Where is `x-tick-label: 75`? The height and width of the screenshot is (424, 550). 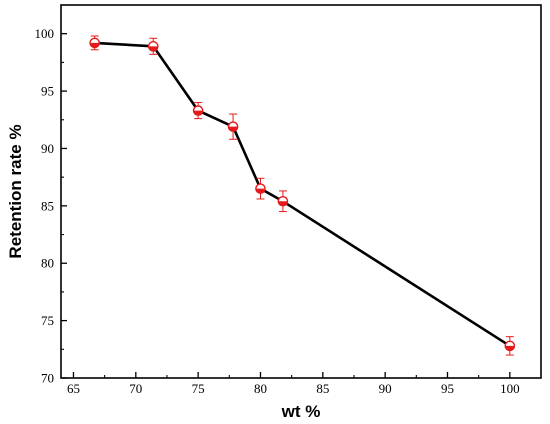 x-tick-label: 75 is located at coordinates (198, 388).